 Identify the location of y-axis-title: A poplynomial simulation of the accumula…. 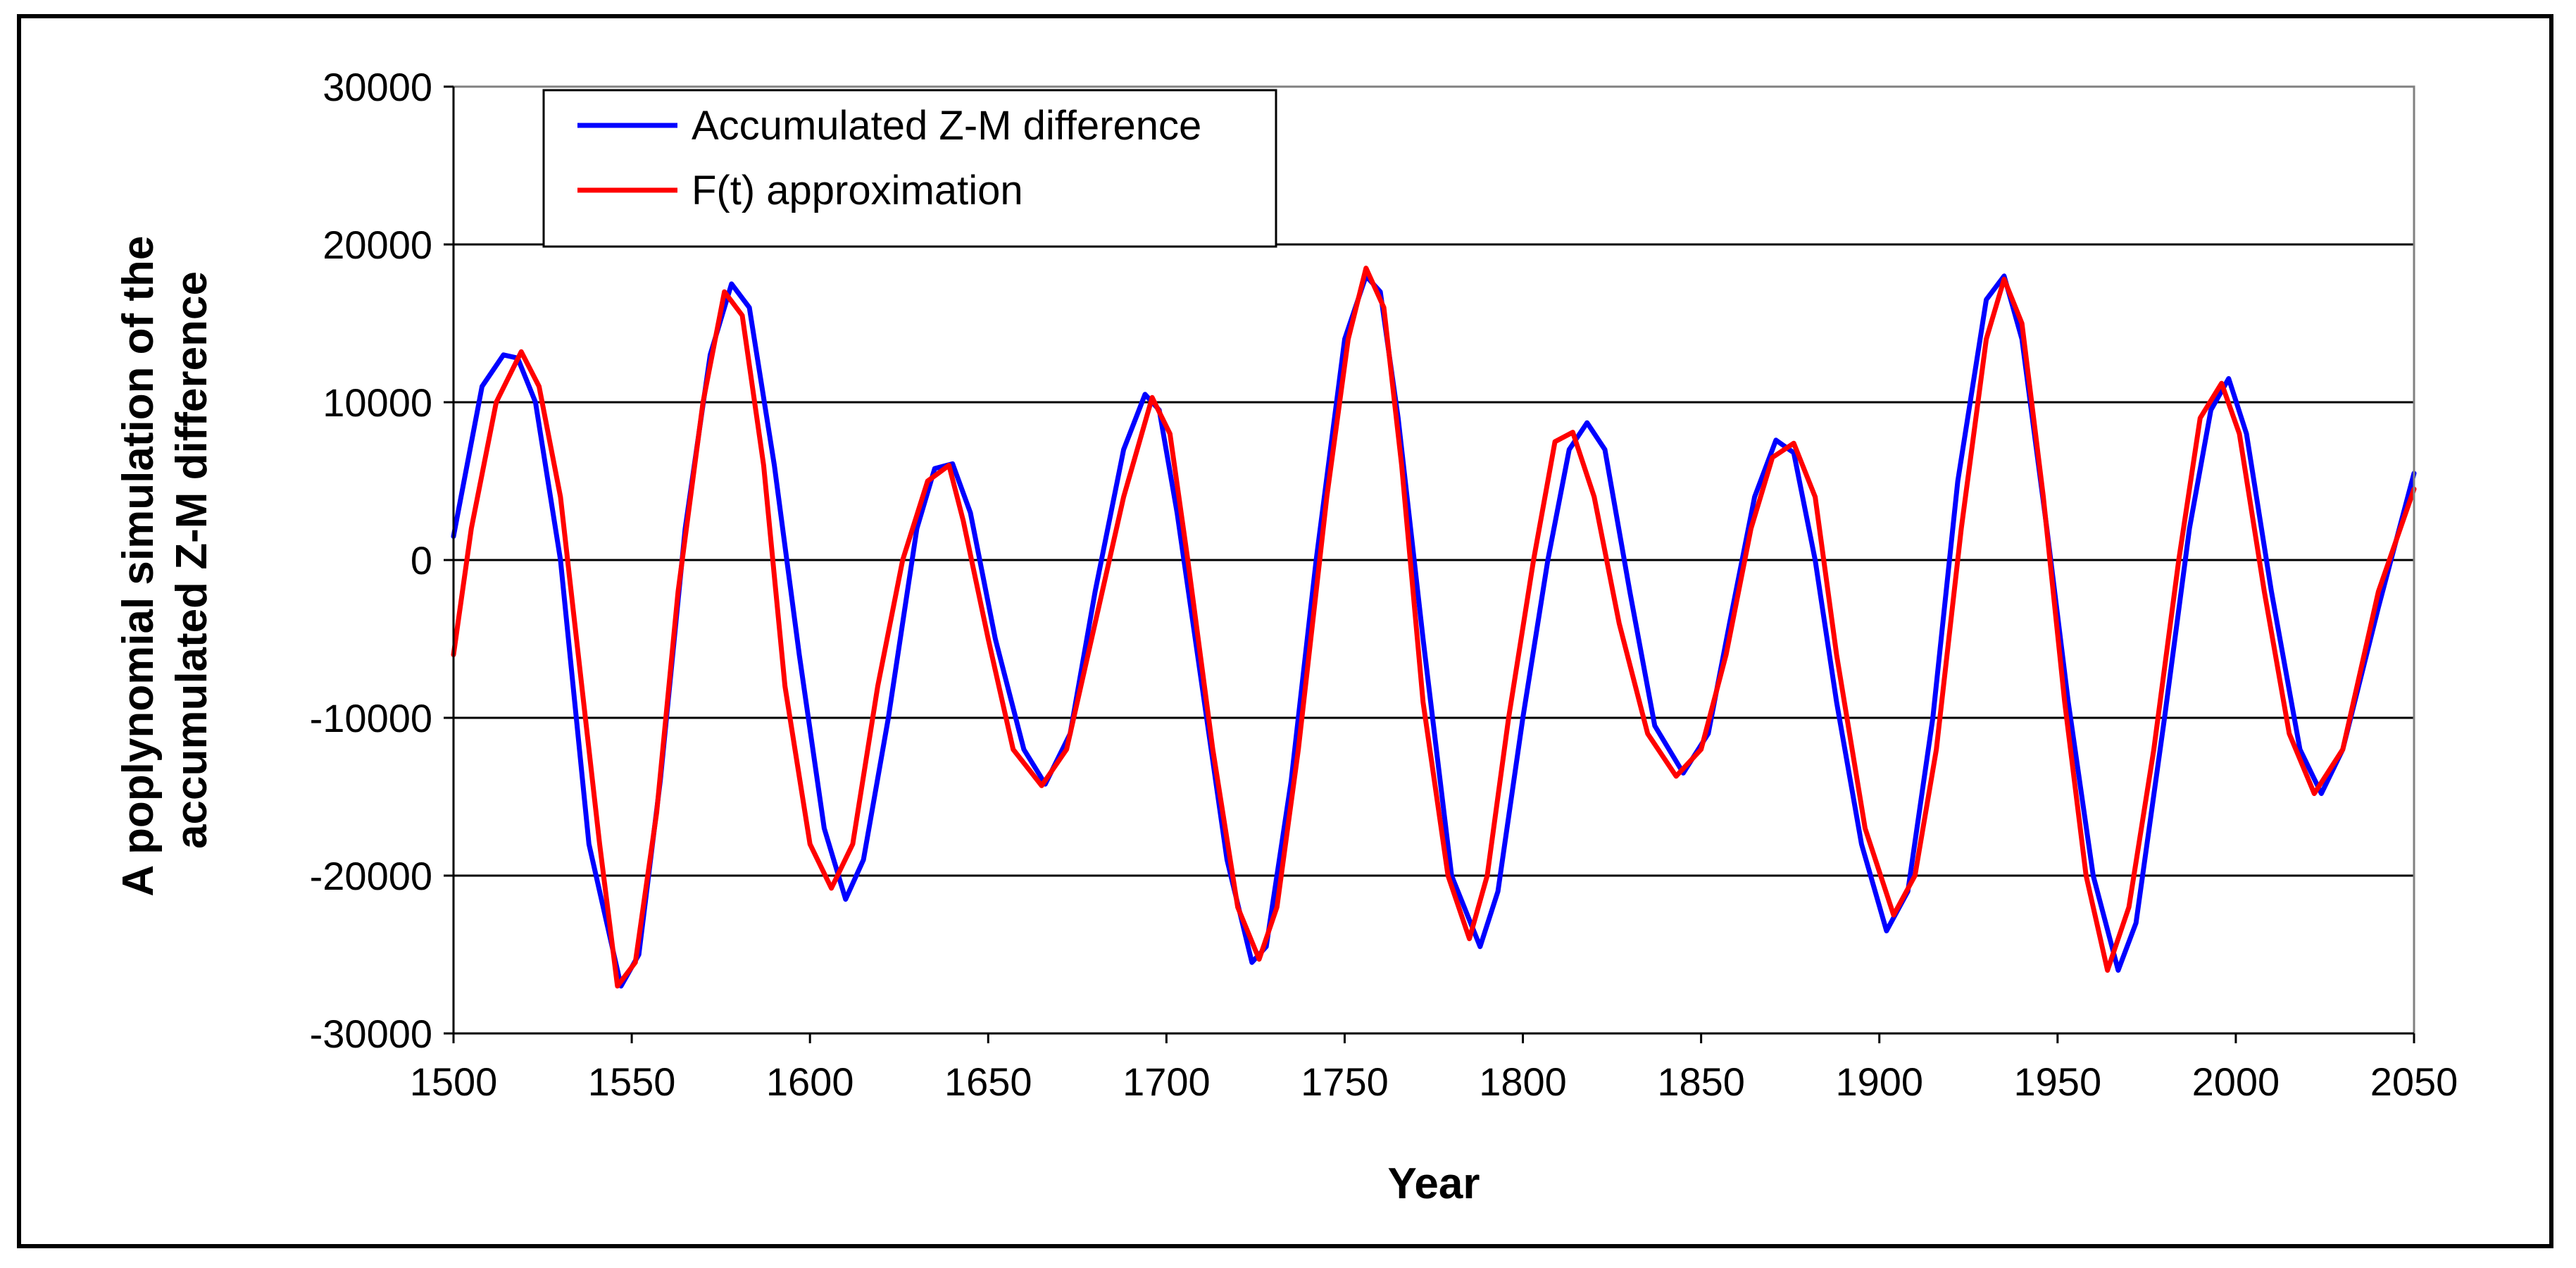
(165, 559).